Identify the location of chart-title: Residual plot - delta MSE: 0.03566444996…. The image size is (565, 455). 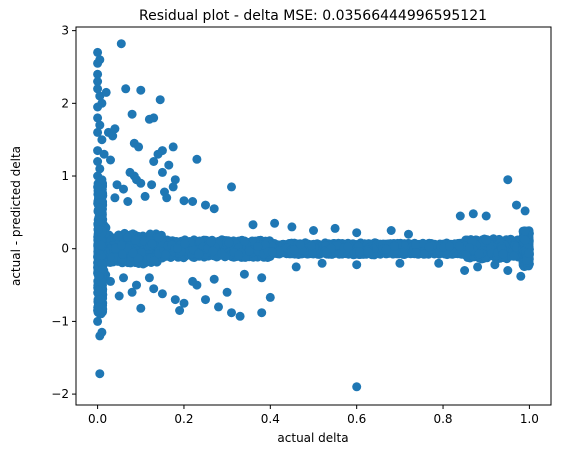
(313, 16).